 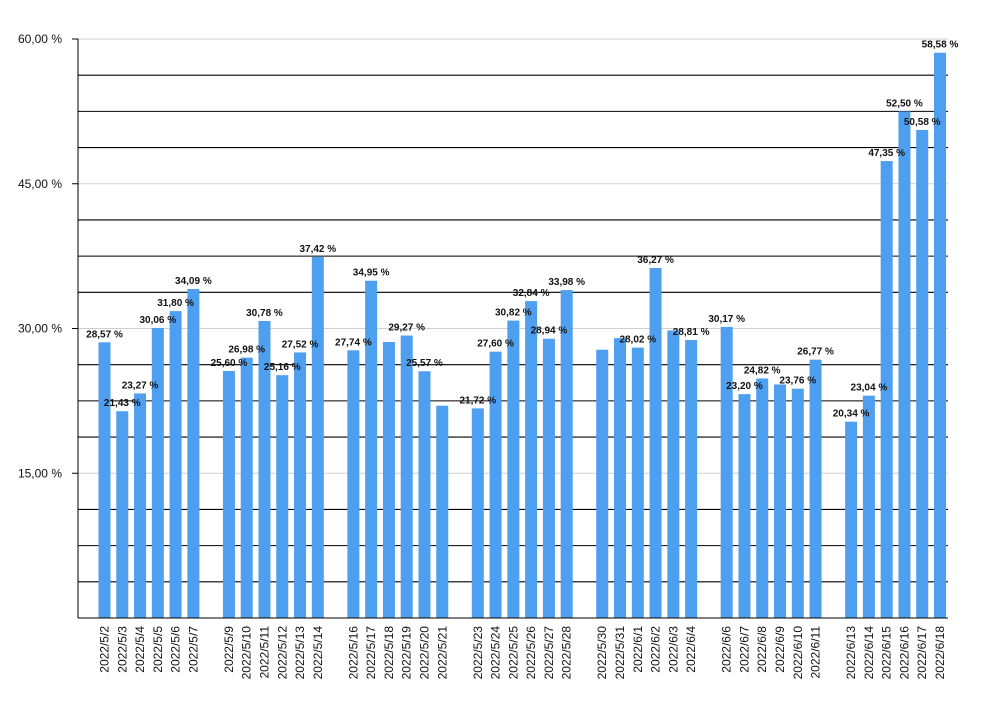 I want to click on x-tick-label: 2022/5/5, so click(x=158, y=649).